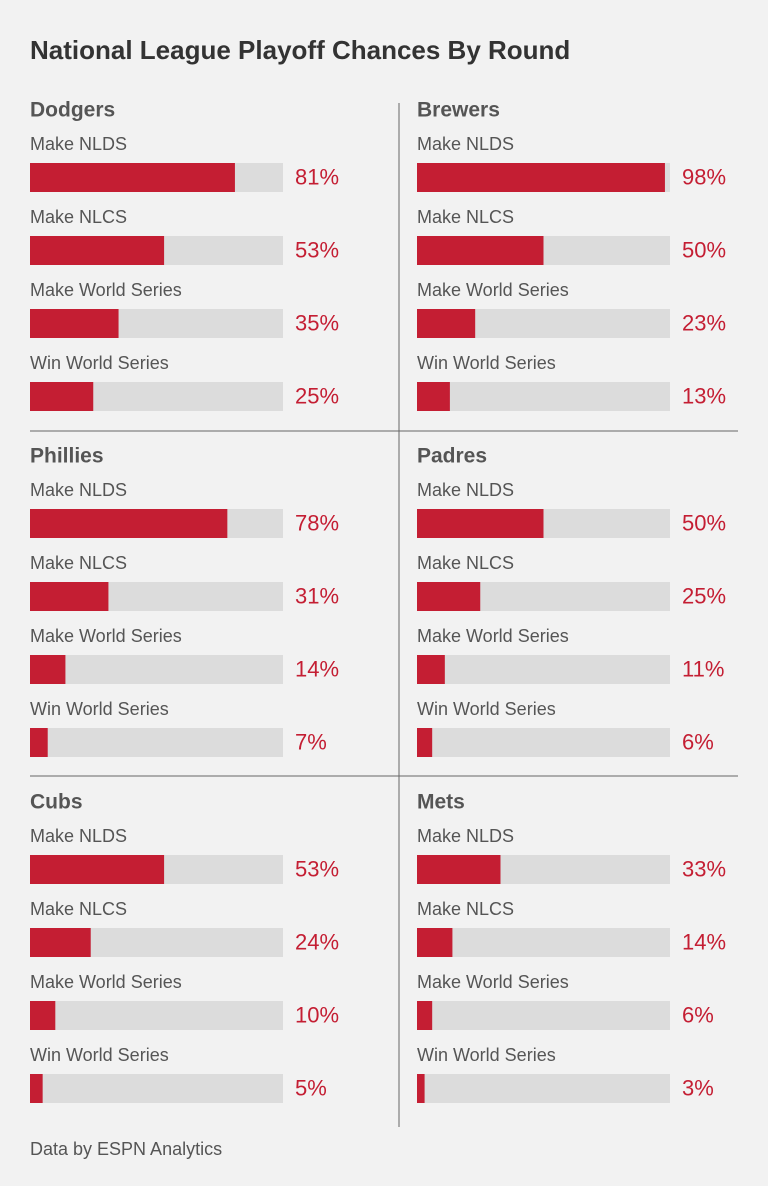 This screenshot has width=768, height=1186. What do you see at coordinates (704, 322) in the screenshot?
I see `value-label: 23%` at bounding box center [704, 322].